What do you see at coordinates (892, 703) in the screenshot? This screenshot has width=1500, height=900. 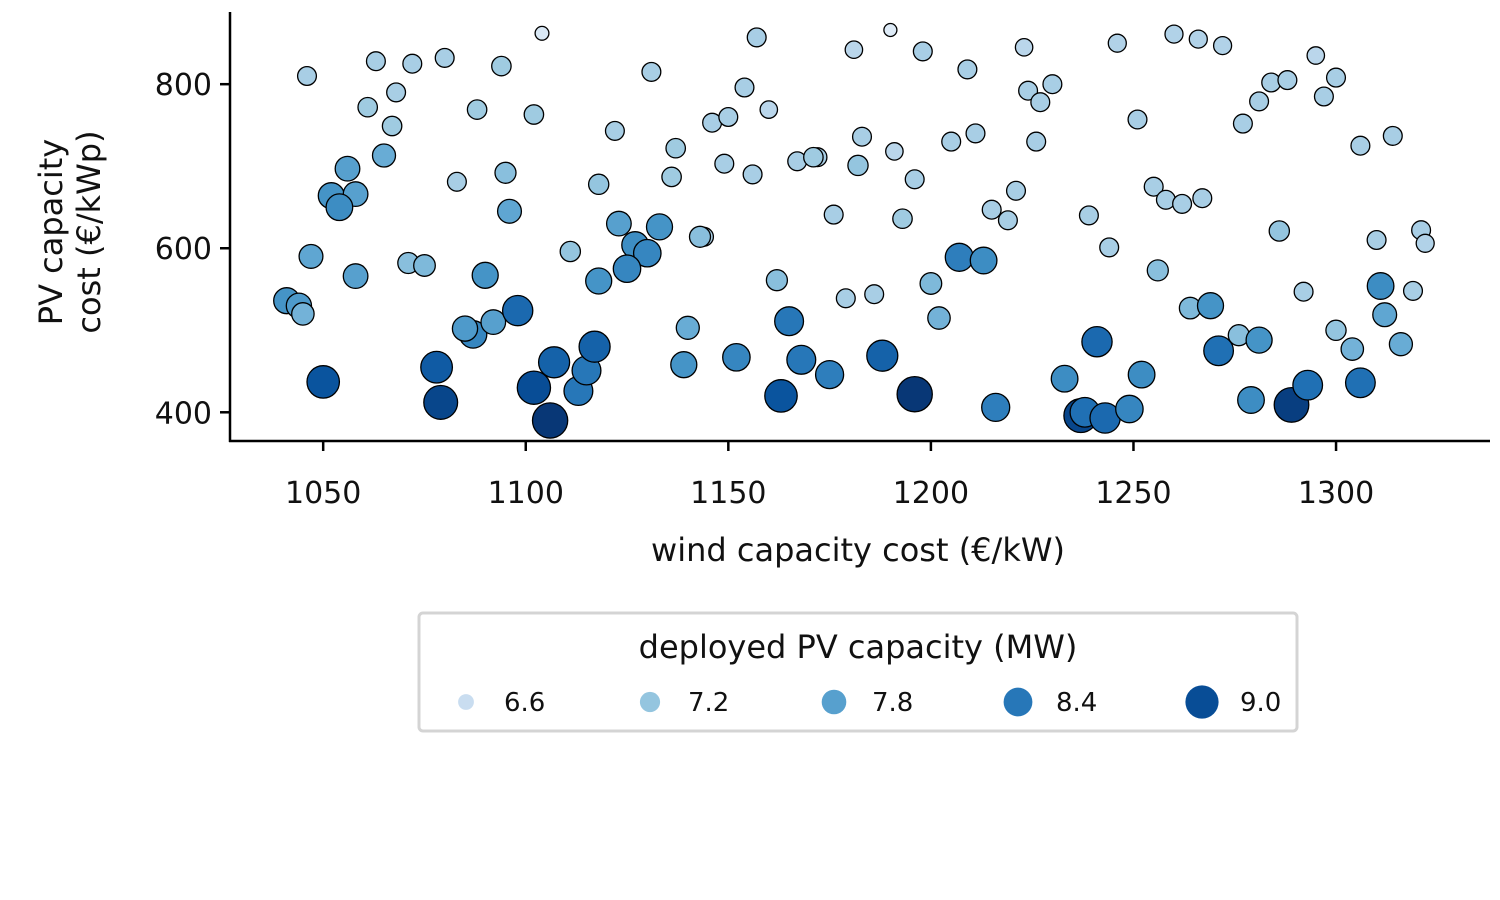 I see `legend-label: 7.8` at bounding box center [892, 703].